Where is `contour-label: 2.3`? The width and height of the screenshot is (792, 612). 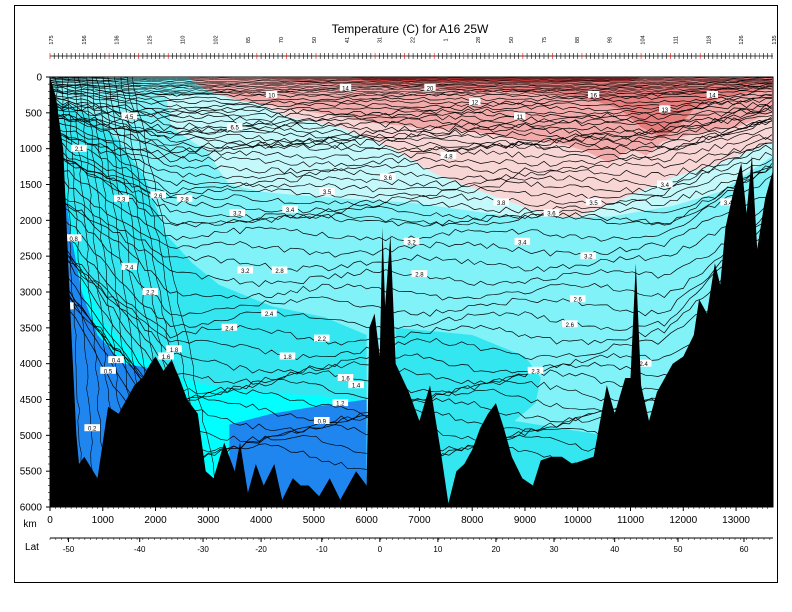
contour-label: 2.3 is located at coordinates (535, 372).